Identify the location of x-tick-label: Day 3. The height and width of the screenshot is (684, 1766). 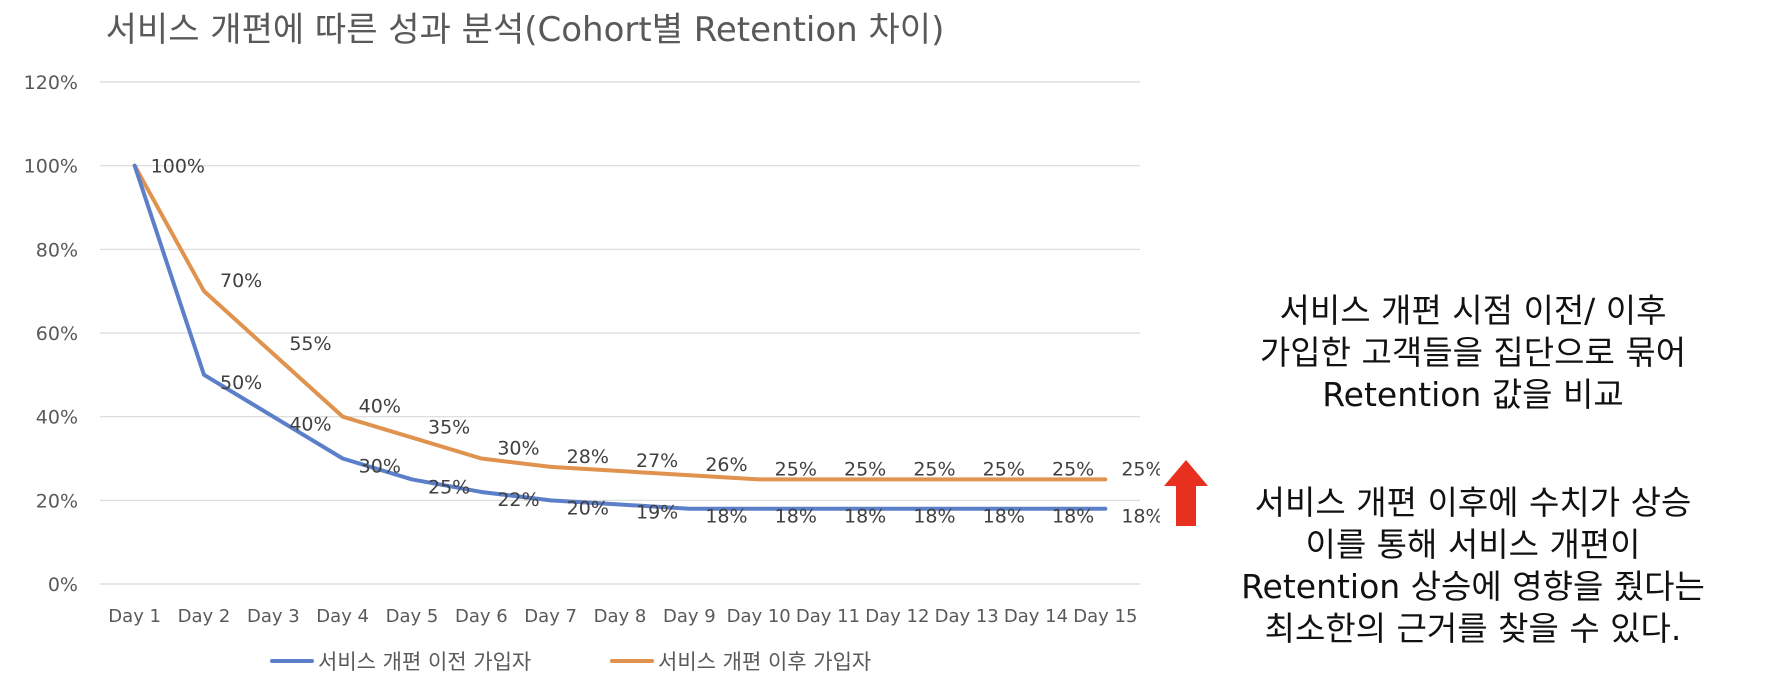
(273, 616).